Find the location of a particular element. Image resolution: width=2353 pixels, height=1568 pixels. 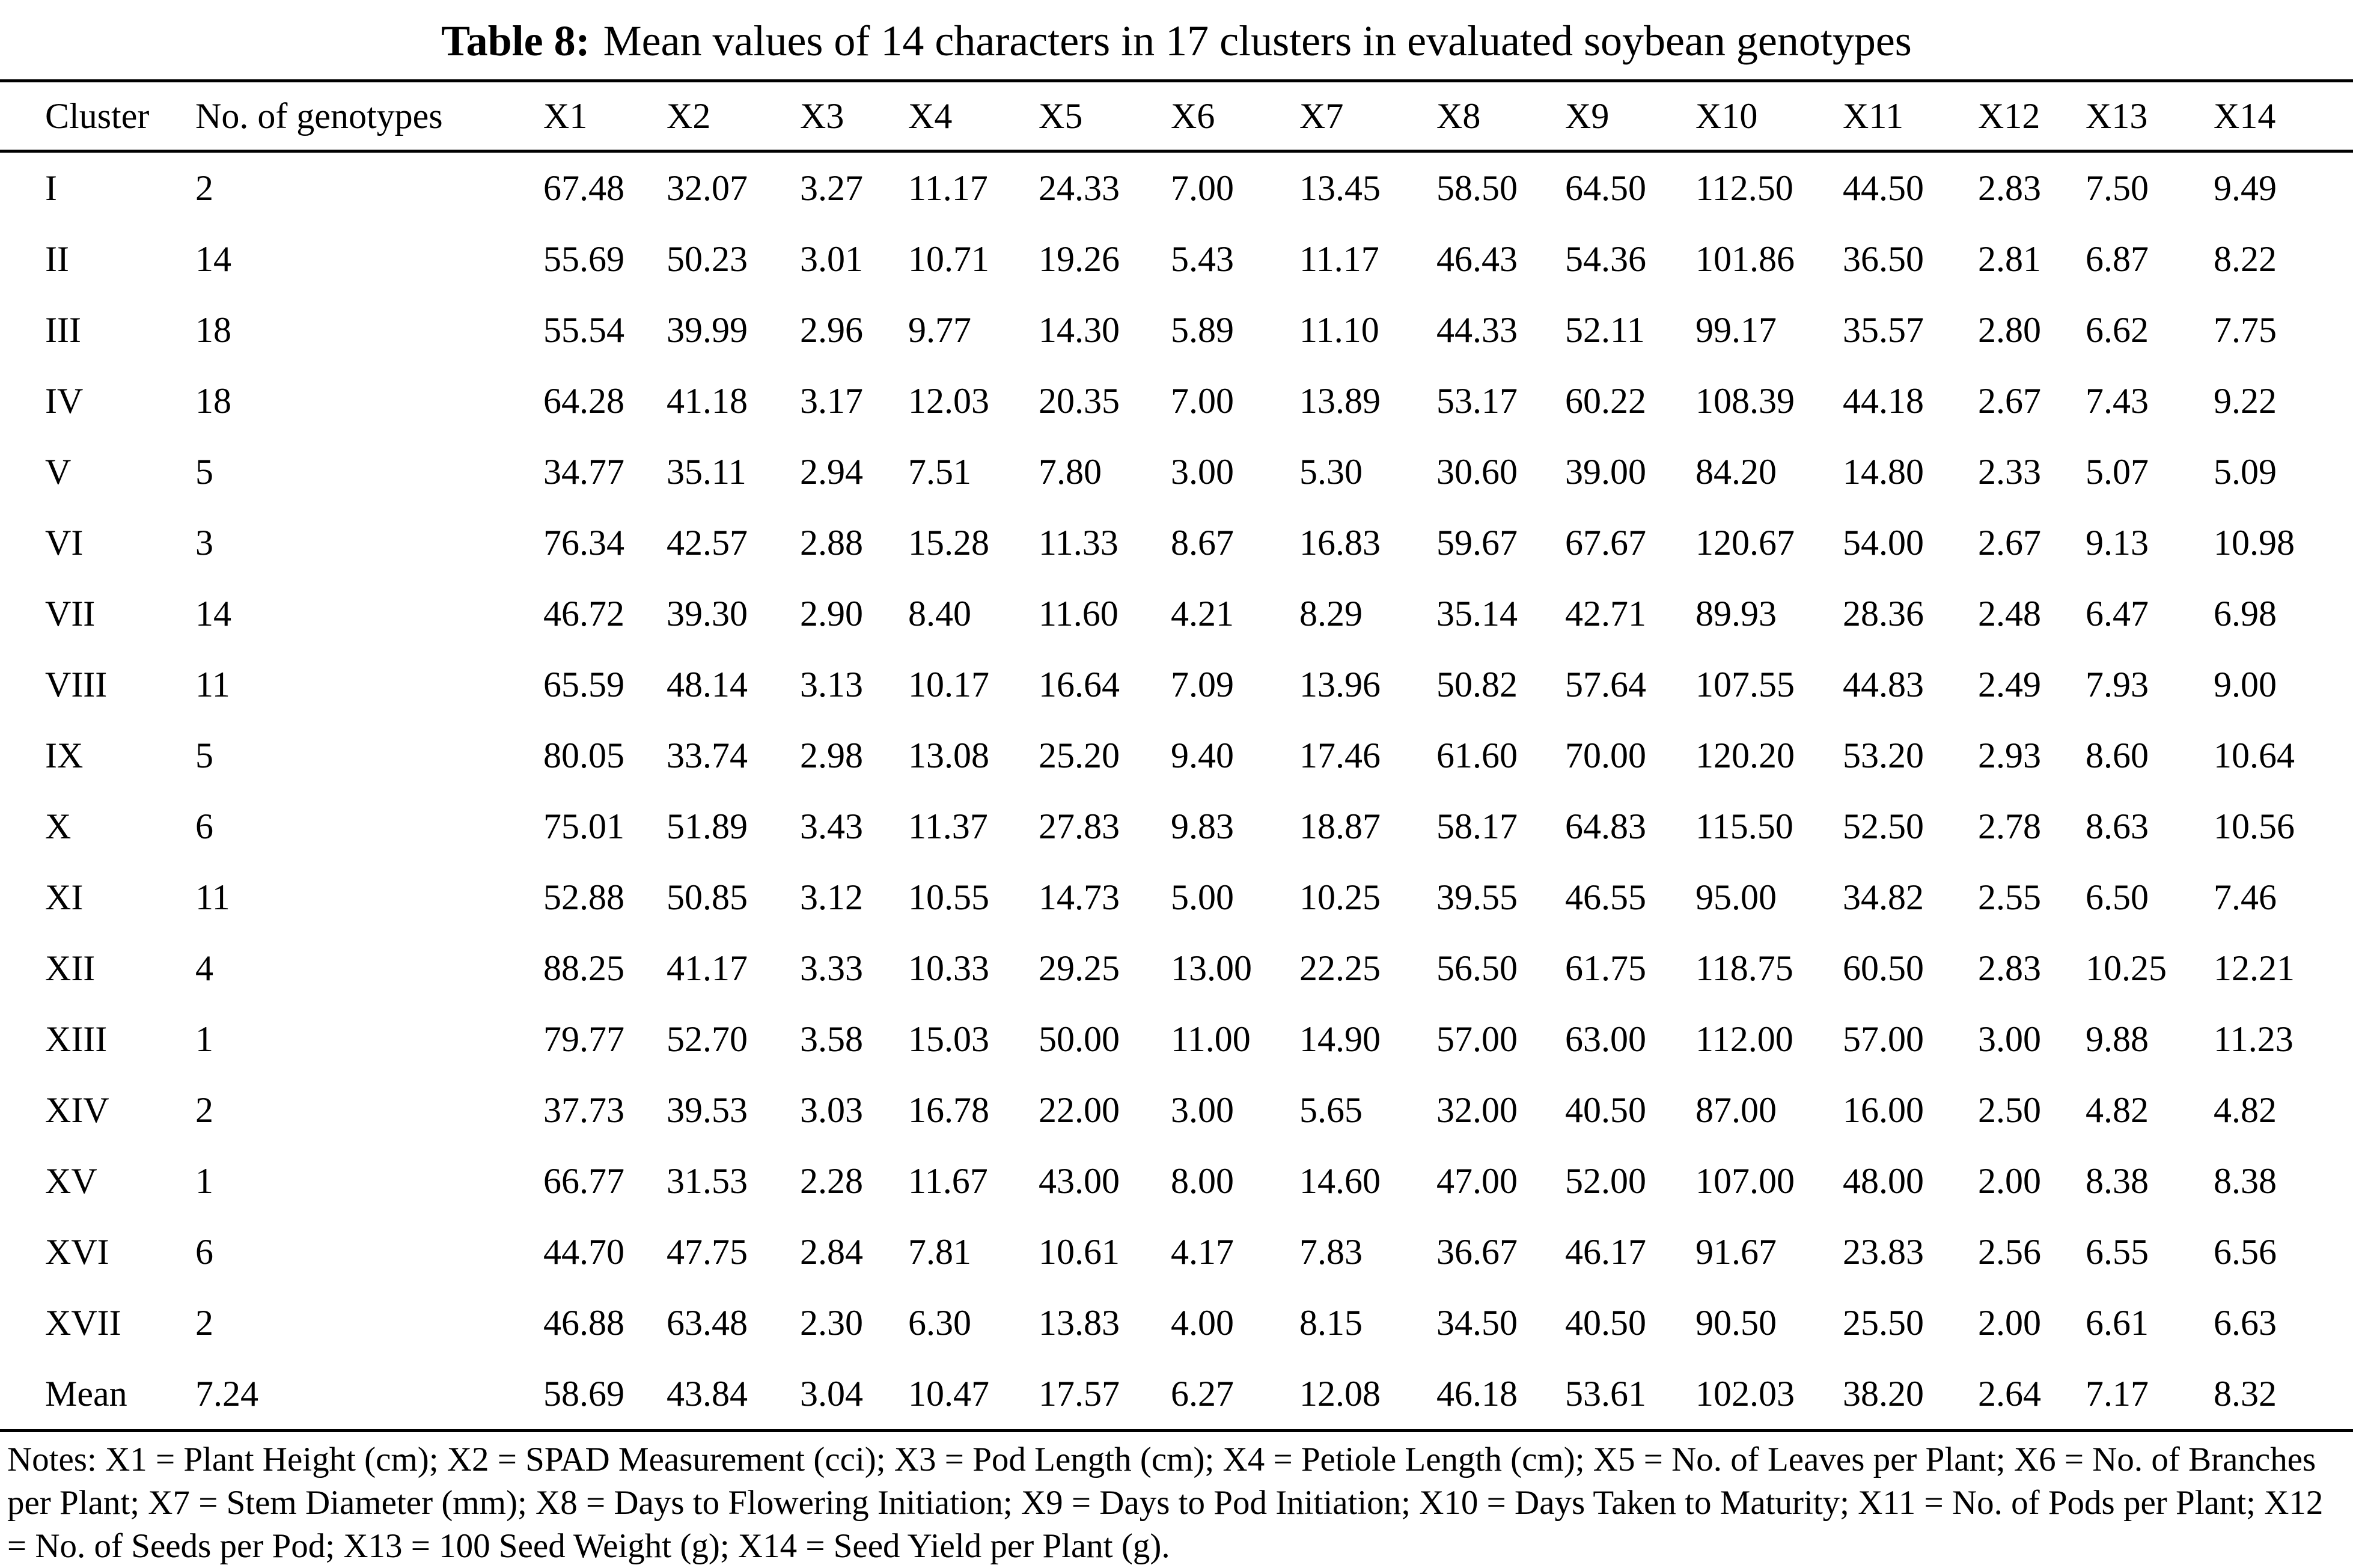

value-cell: 8.60 is located at coordinates (2117, 755).